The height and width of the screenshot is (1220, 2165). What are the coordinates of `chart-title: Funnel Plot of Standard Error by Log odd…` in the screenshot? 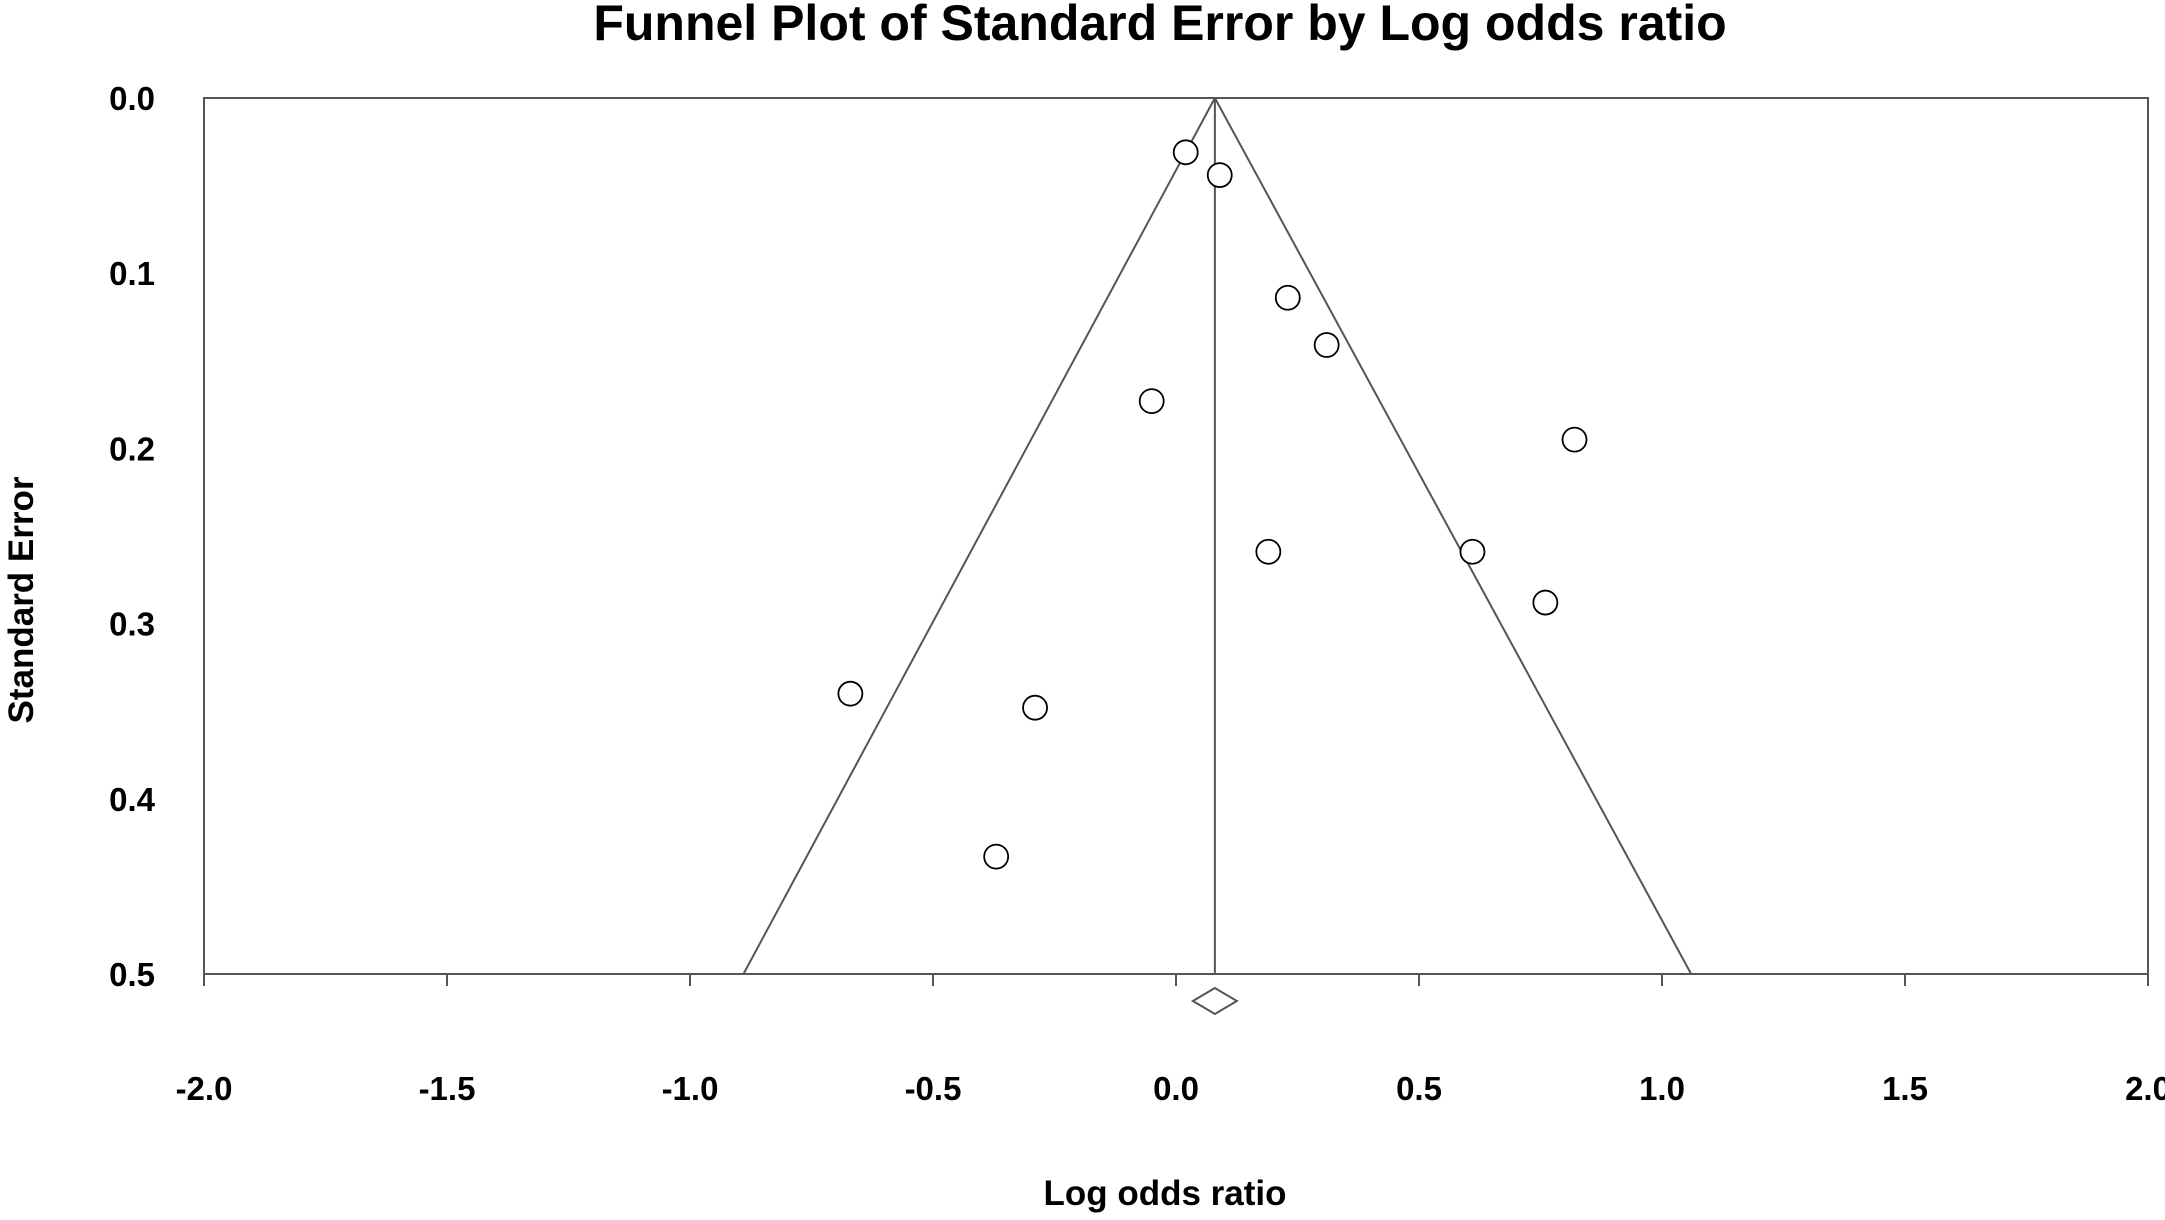 It's located at (1159, 25).